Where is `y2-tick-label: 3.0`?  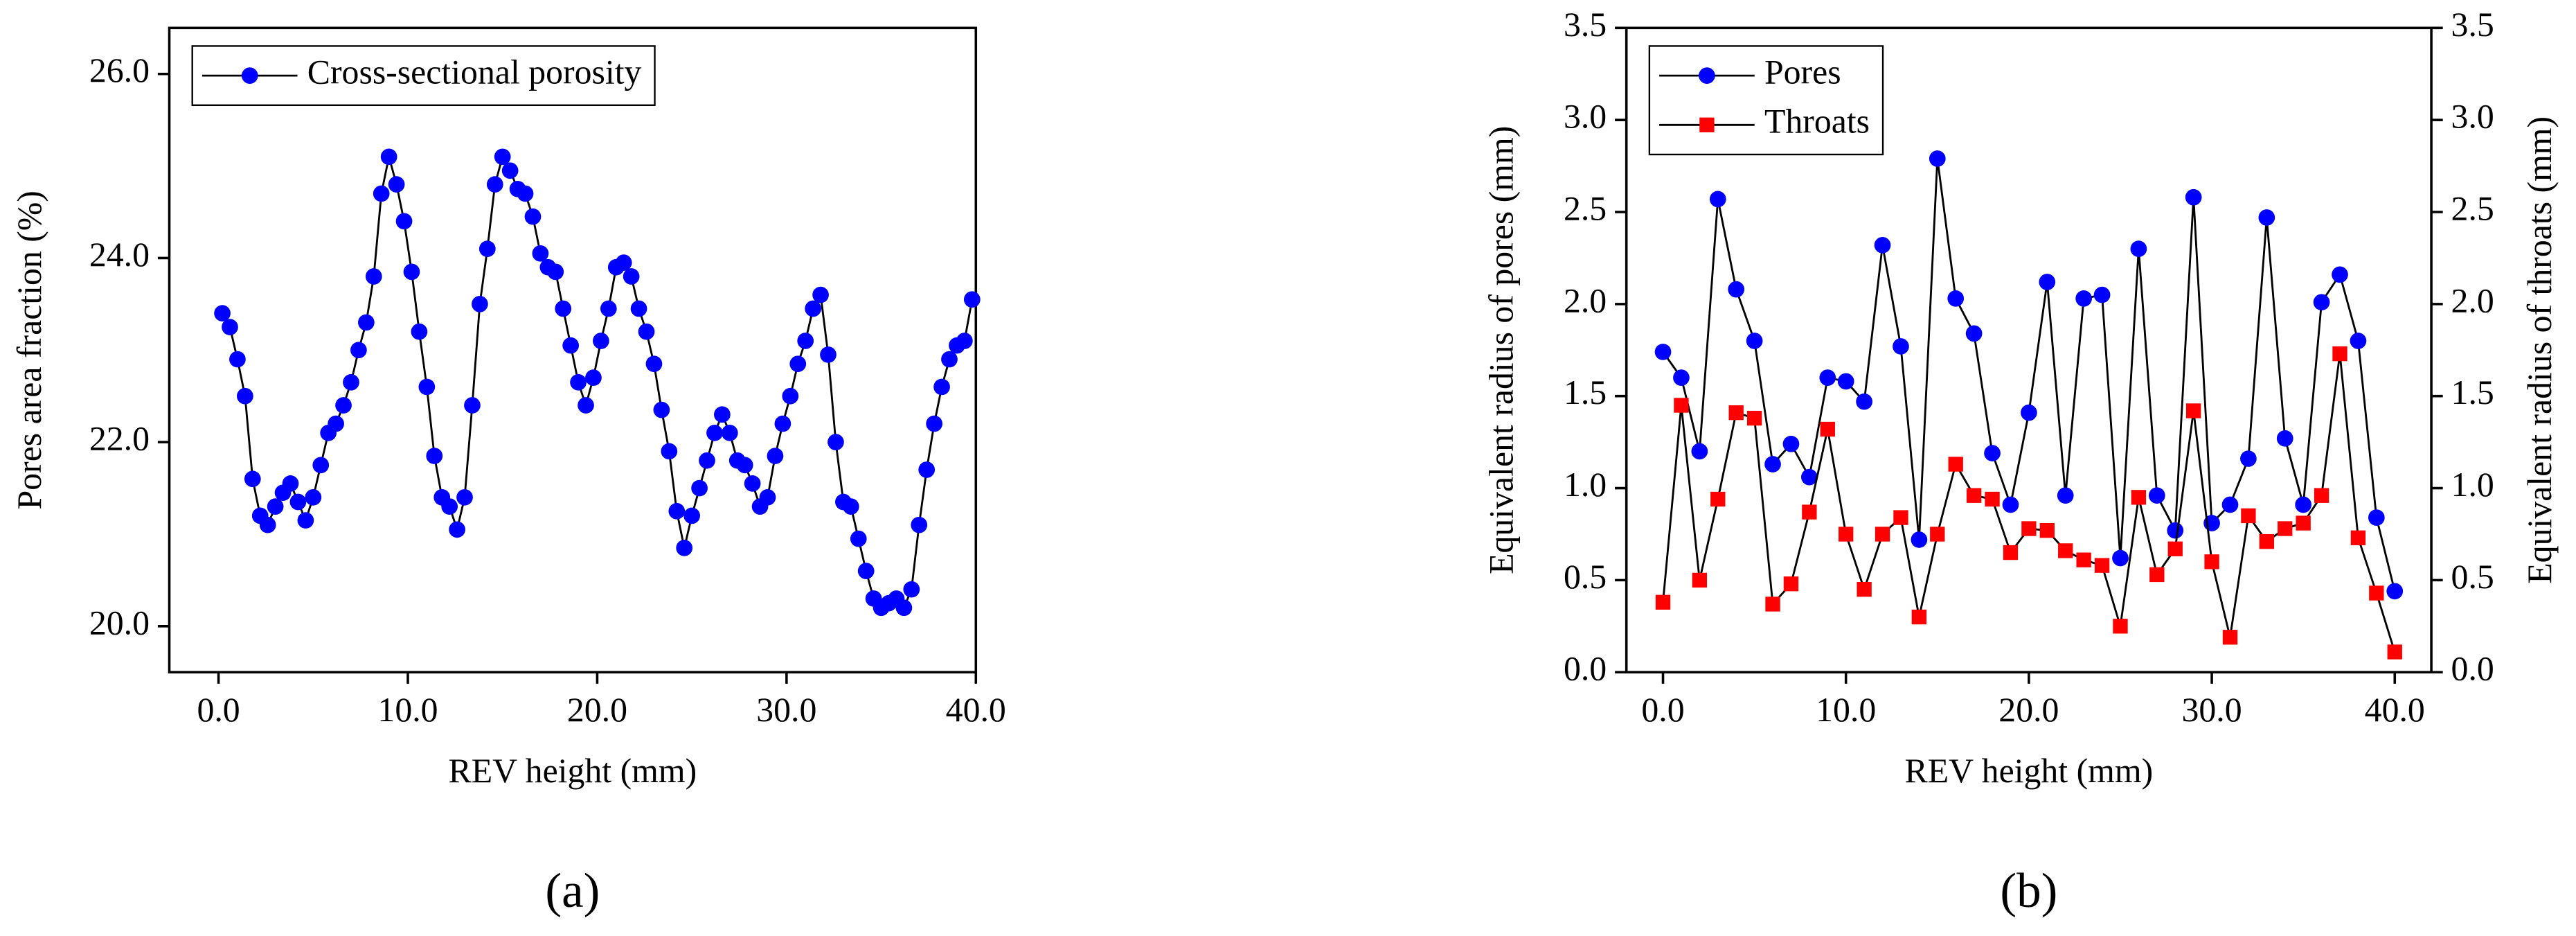
y2-tick-label: 3.0 is located at coordinates (2472, 117).